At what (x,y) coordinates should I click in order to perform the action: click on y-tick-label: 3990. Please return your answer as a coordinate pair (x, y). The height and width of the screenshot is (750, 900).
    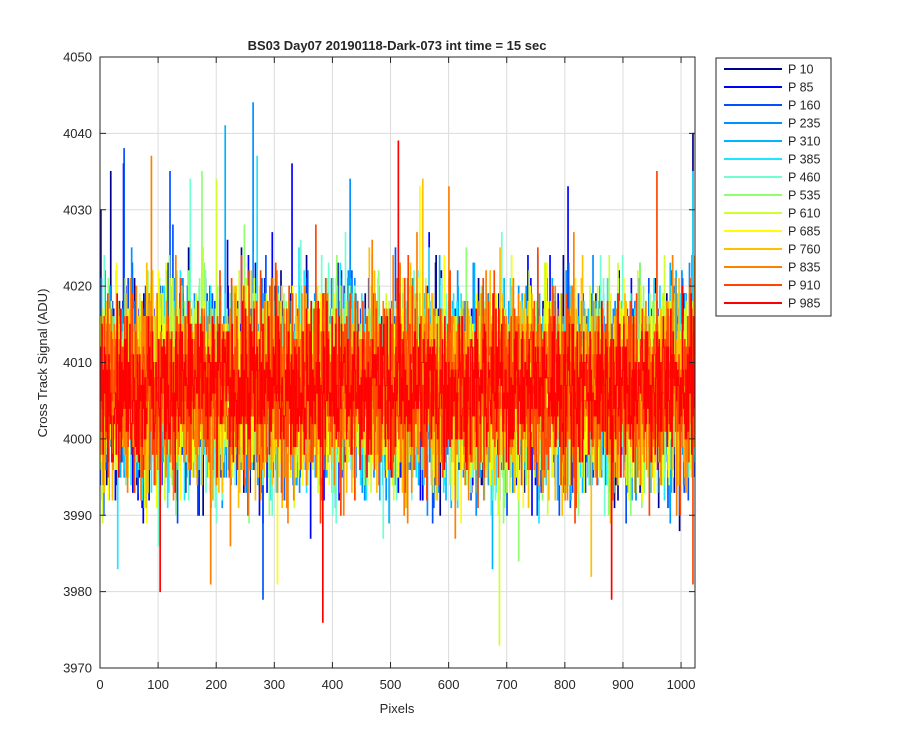
    Looking at the image, I should click on (77, 515).